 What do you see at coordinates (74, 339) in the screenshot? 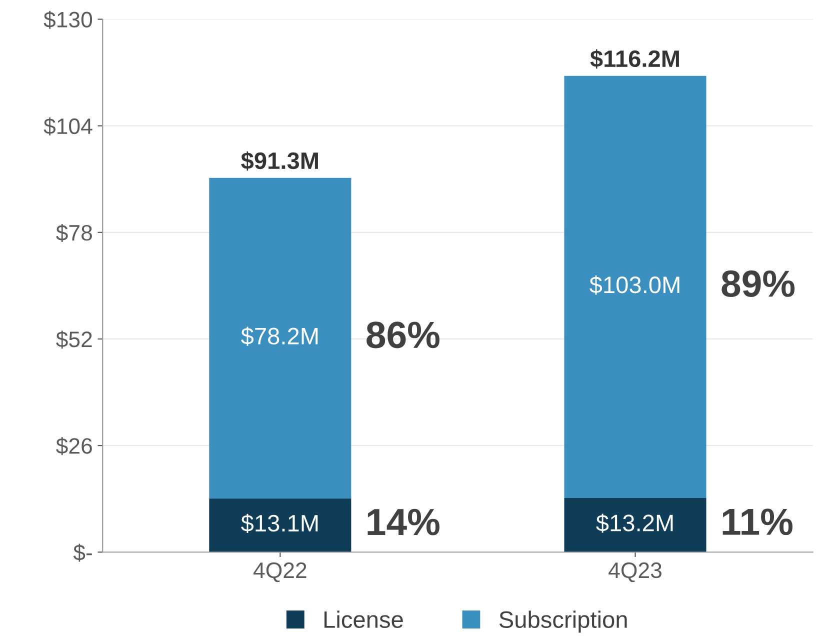
I see `y-tick-label: $52` at bounding box center [74, 339].